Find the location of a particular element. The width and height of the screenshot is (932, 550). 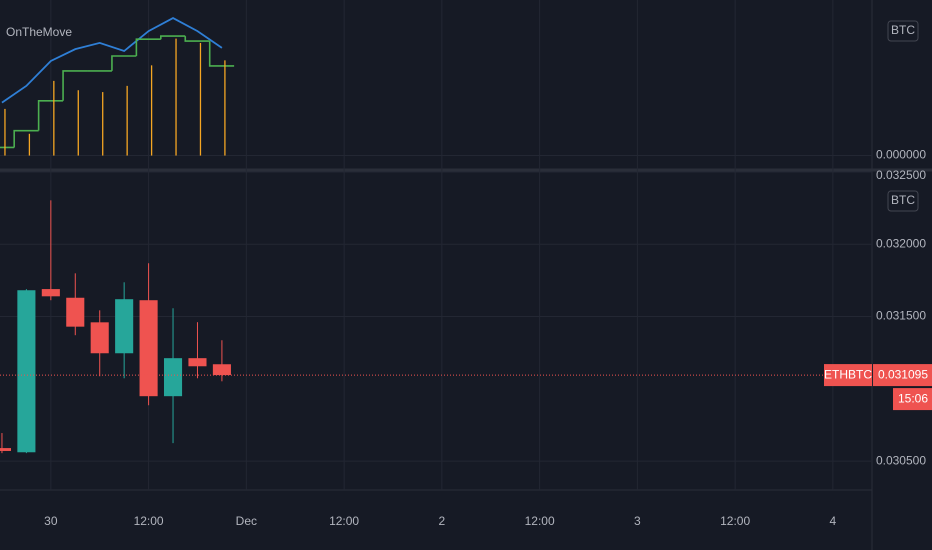

x-tick-label: 4 is located at coordinates (833, 521).